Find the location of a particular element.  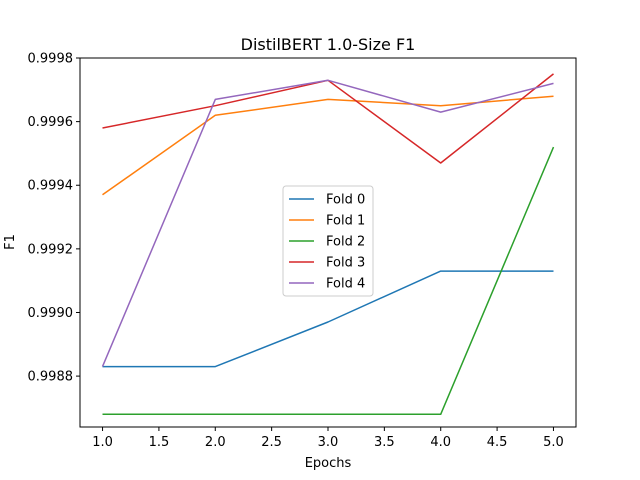

x-axis: 1.0 1.5 2.0 2.5 3.0 3.5 4.0 4.5 5.0 is located at coordinates (328, 438).